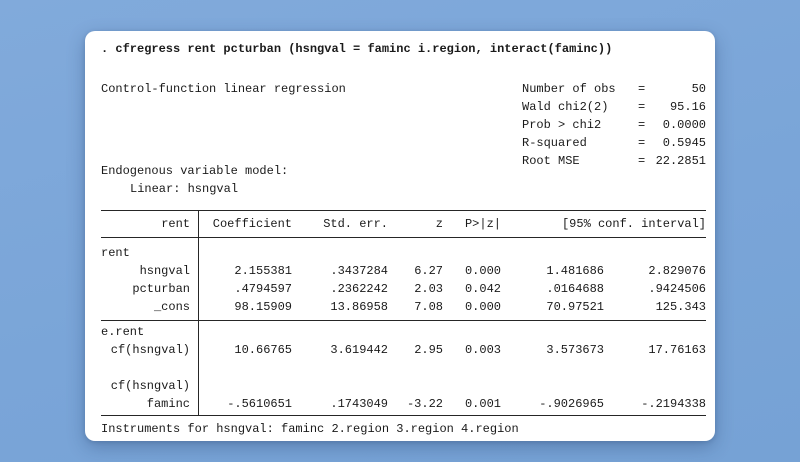 The image size is (800, 462). Describe the element at coordinates (551, 161) in the screenshot. I see `stat-label: Root MSE` at that location.